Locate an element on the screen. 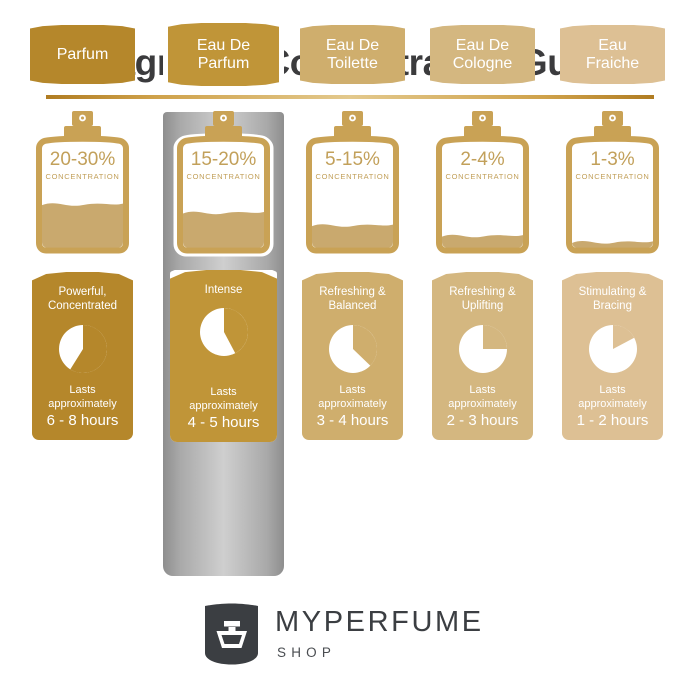 Image resolution: width=700 pixels, height=700 pixels. header-banner-label: Eau De Toilette is located at coordinates (352, 54).